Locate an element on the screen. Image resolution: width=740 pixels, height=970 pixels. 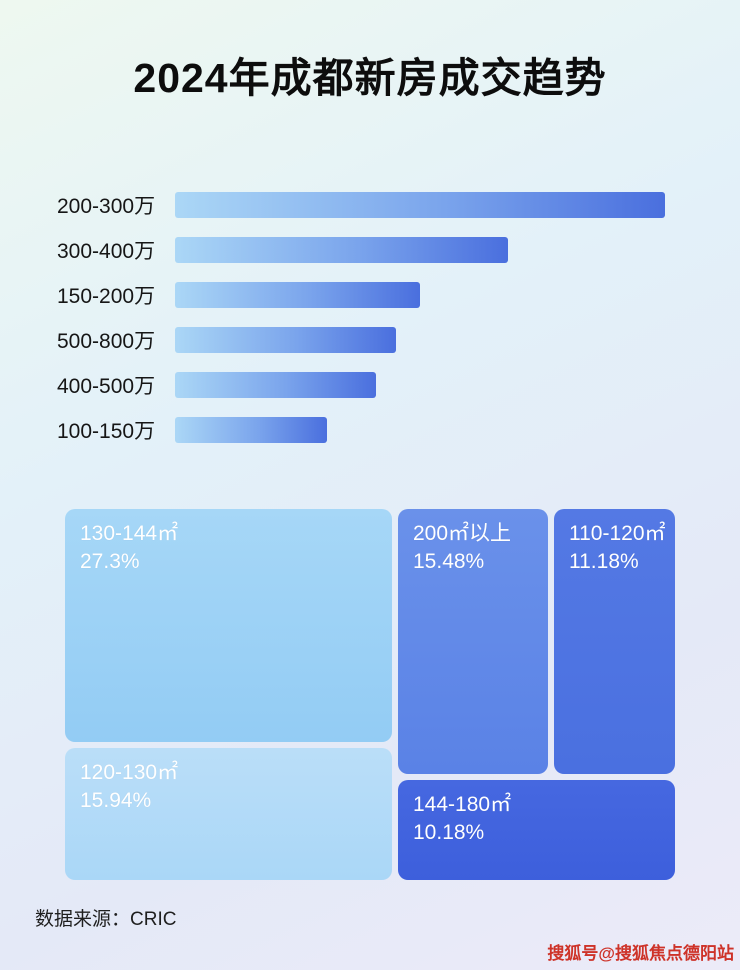
bar-row: 200-300万 is located at coordinates (370, 204).